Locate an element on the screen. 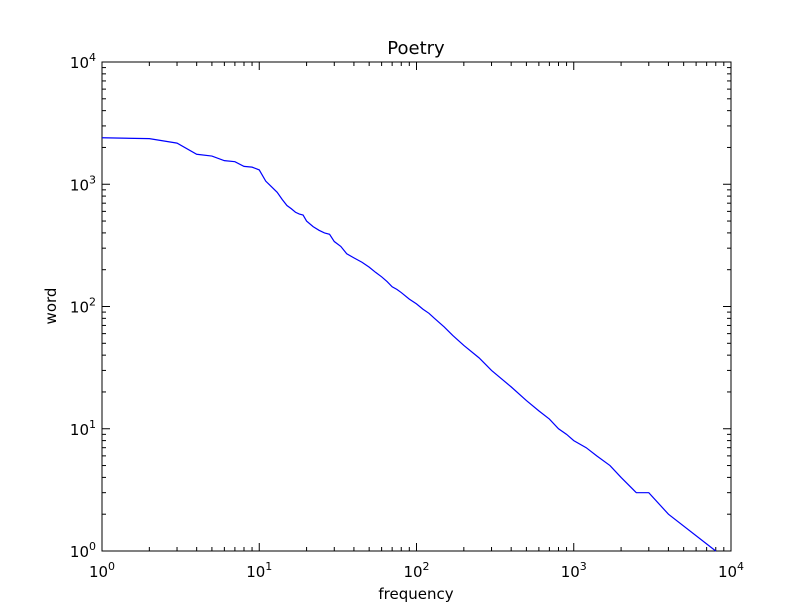  y-tick-label: 10³ is located at coordinates (83, 183).